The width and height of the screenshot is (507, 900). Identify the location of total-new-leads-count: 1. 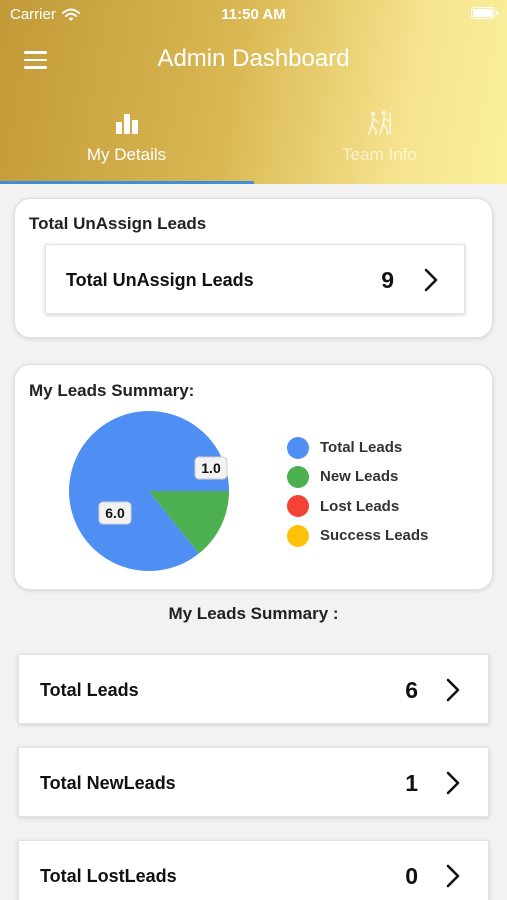
(411, 783).